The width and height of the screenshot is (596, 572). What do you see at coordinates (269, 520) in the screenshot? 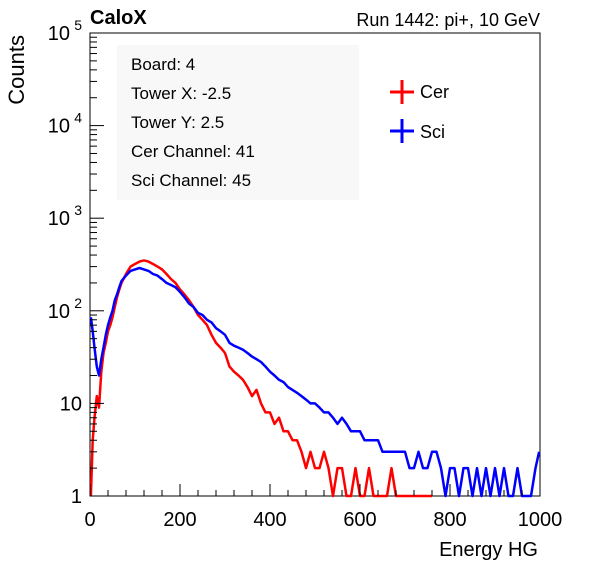
I see `x-tick-label: 400` at bounding box center [269, 520].